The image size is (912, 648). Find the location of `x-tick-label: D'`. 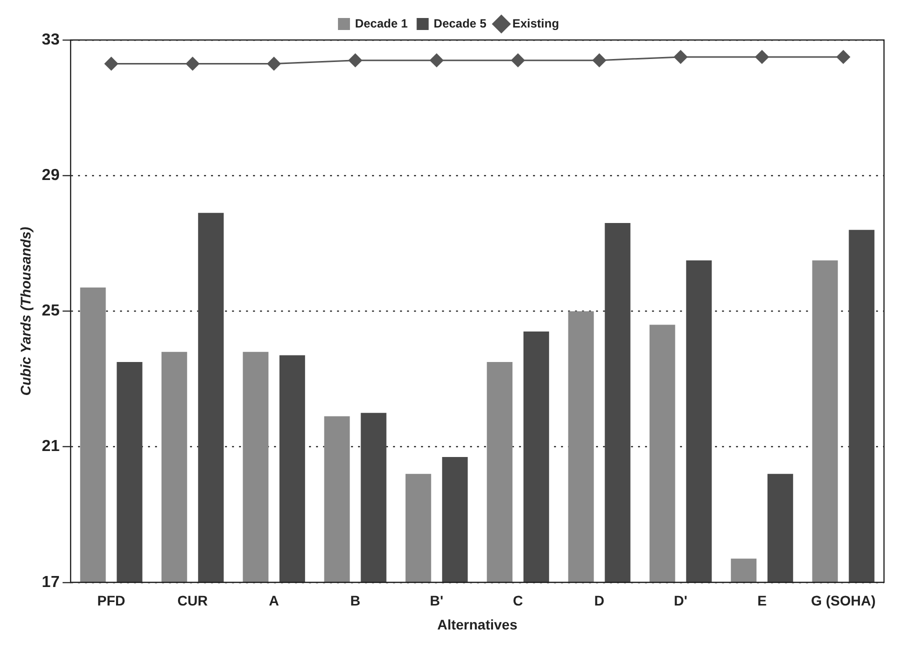

x-tick-label: D' is located at coordinates (681, 600).